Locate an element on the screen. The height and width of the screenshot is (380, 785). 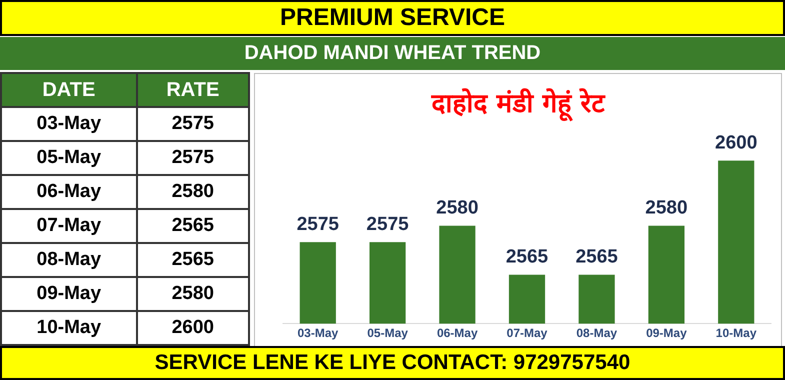
text: DATE is located at coordinates (69, 90).